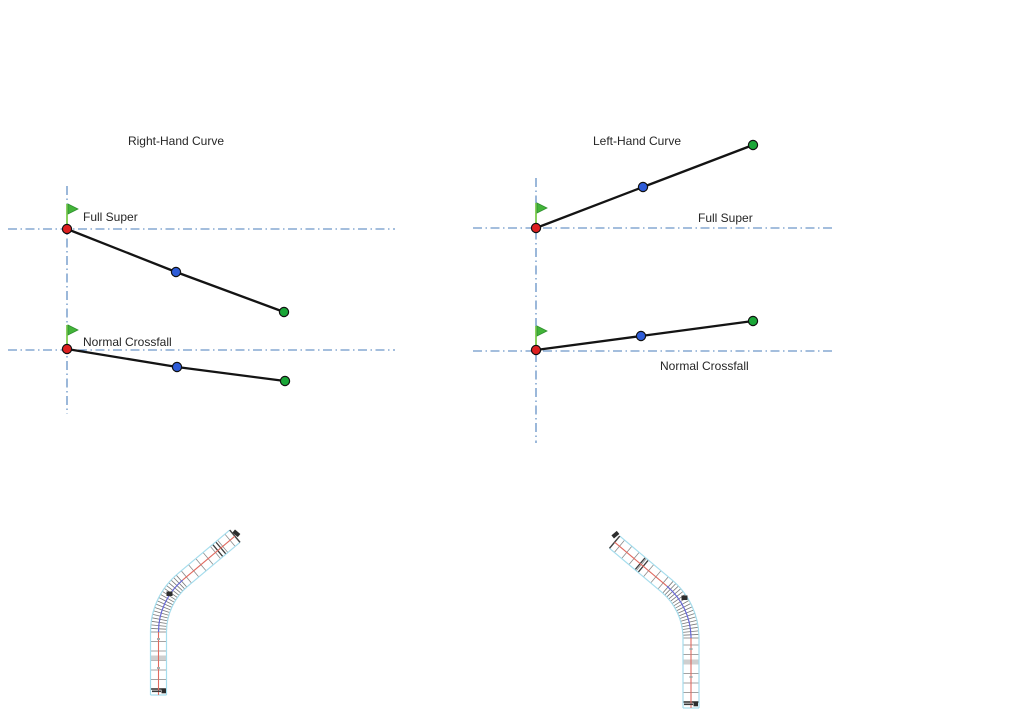 The height and width of the screenshot is (720, 1024). What do you see at coordinates (637, 141) in the screenshot?
I see `panel-title: Left-Hand Curve` at bounding box center [637, 141].